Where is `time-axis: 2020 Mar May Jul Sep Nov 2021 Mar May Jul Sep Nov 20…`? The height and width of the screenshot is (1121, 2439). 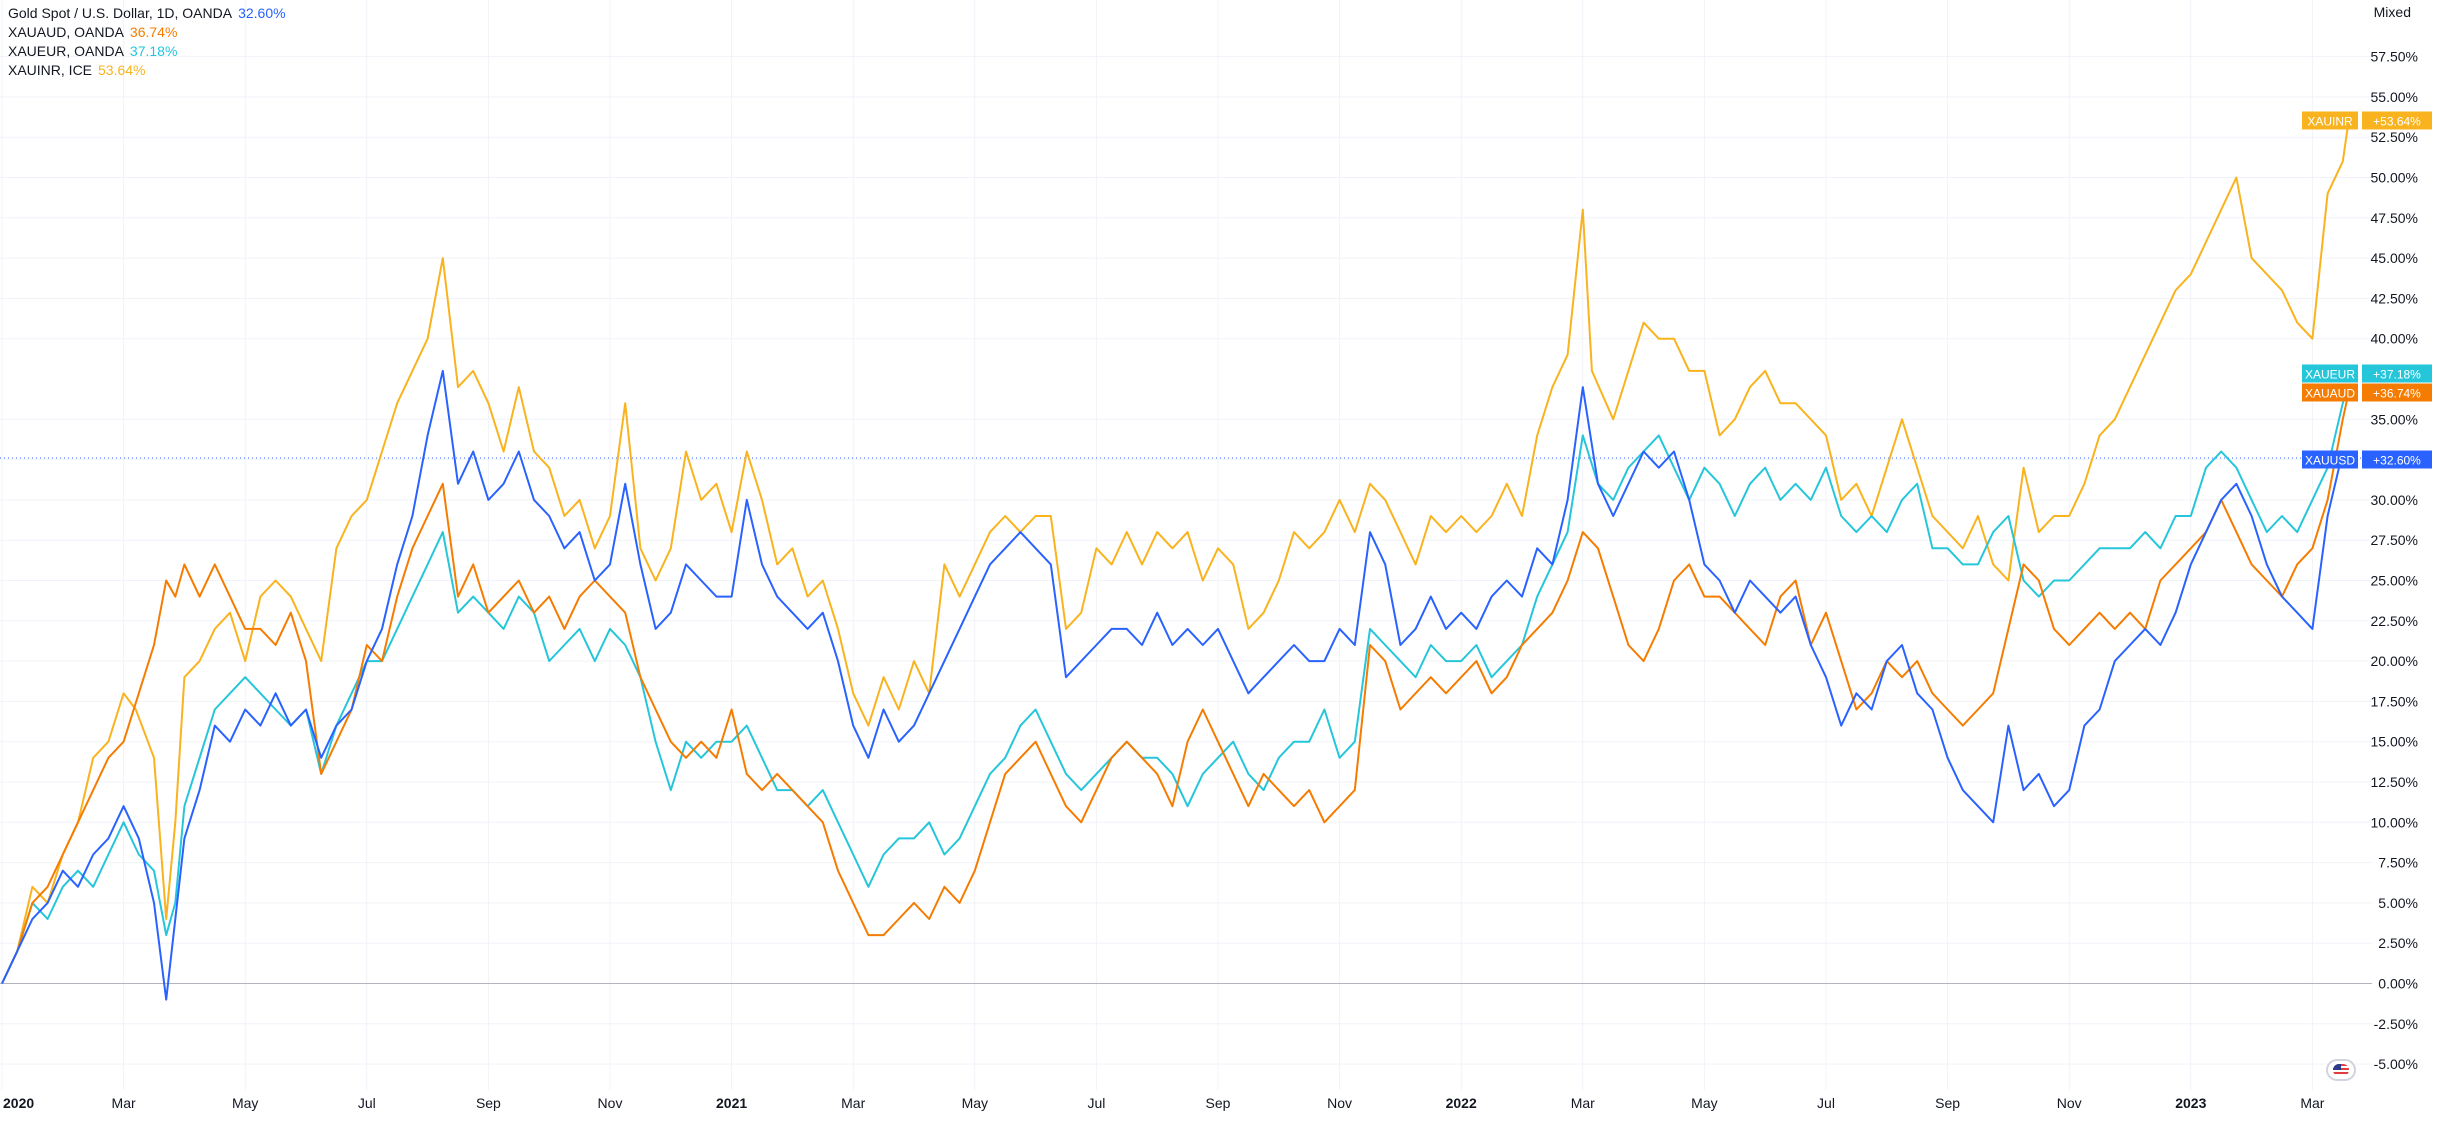 time-axis: 2020 Mar May Jul Sep Nov 2021 Mar May Jul Sep Nov 20… is located at coordinates (1164, 1103).